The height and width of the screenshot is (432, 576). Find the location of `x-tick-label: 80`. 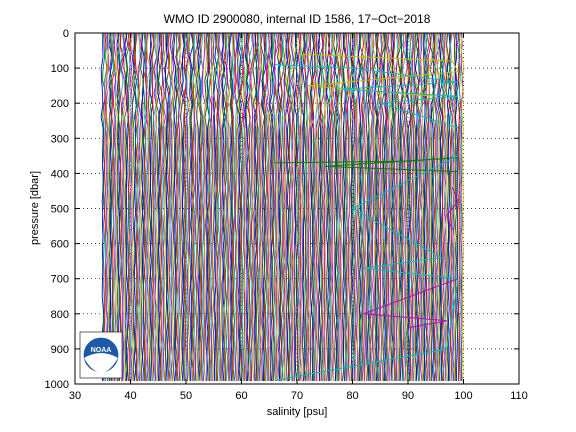

x-tick-label: 80 is located at coordinates (352, 396).